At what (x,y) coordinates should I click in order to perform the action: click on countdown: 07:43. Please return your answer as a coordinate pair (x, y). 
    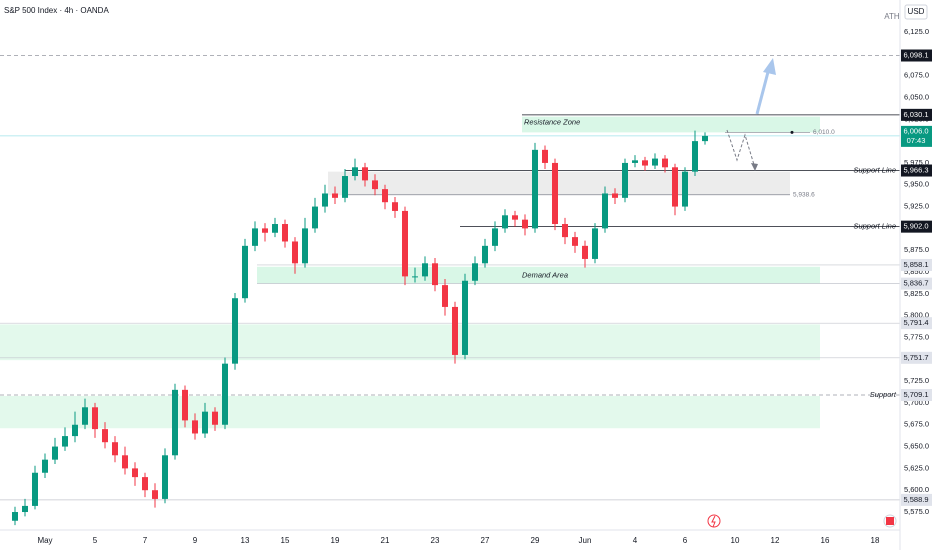
    Looking at the image, I should click on (916, 140).